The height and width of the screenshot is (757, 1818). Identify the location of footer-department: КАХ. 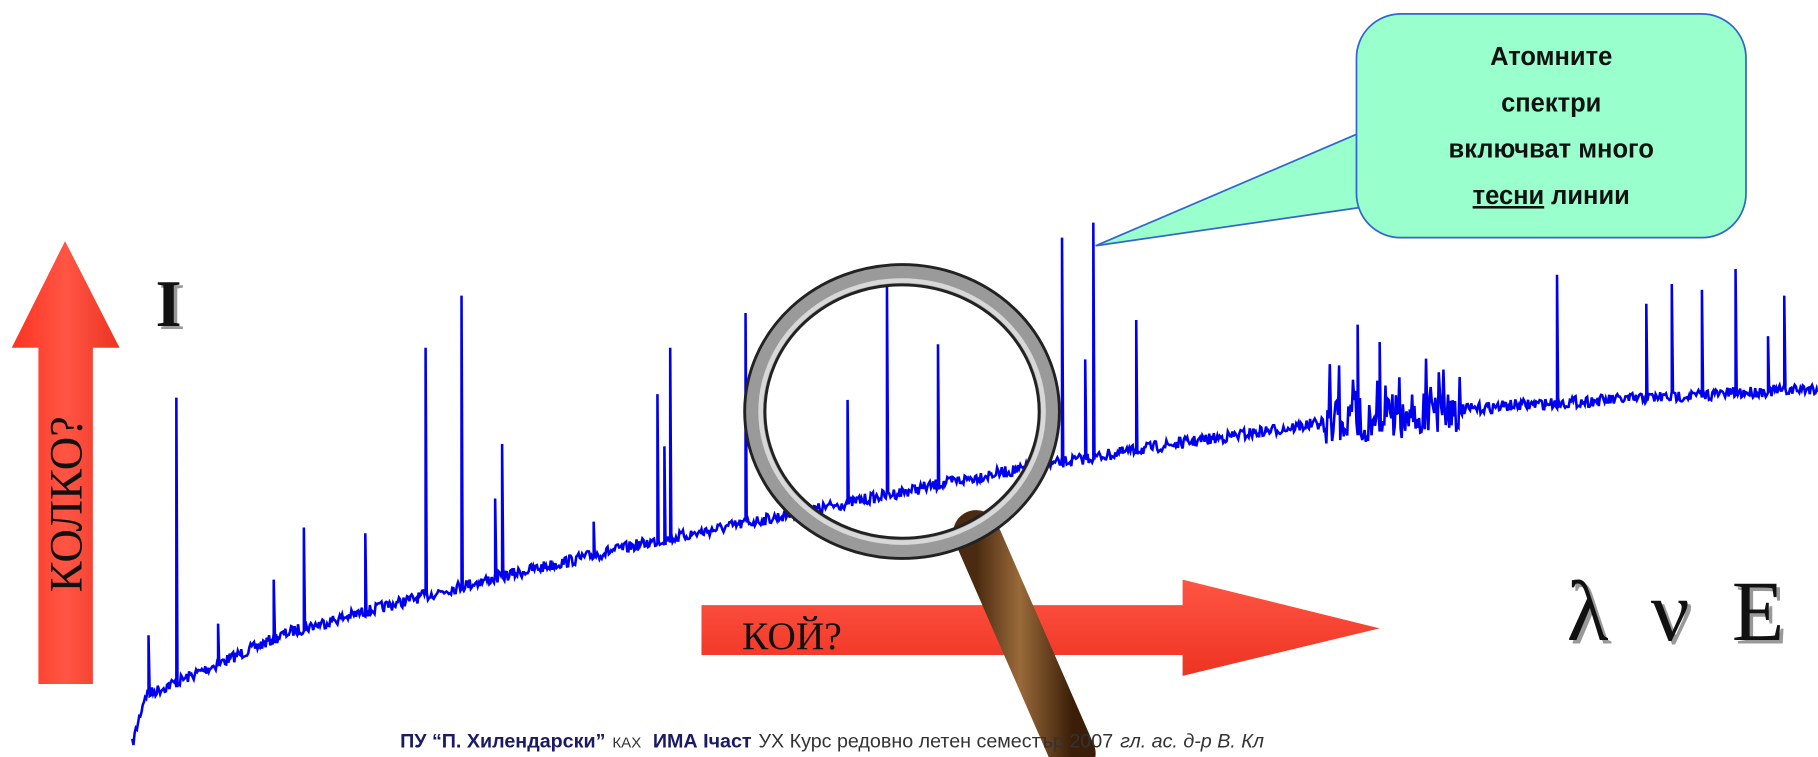
(626, 743).